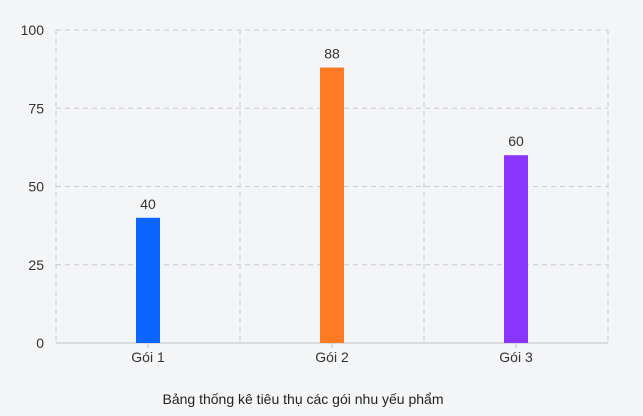 Image resolution: width=643 pixels, height=416 pixels. Describe the element at coordinates (516, 141) in the screenshot. I see `data-label: 60` at that location.